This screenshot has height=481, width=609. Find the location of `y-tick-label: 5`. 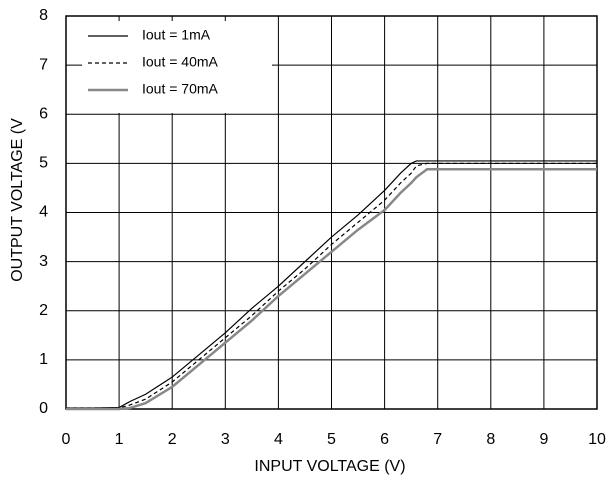

y-tick-label: 5 is located at coordinates (43, 163).